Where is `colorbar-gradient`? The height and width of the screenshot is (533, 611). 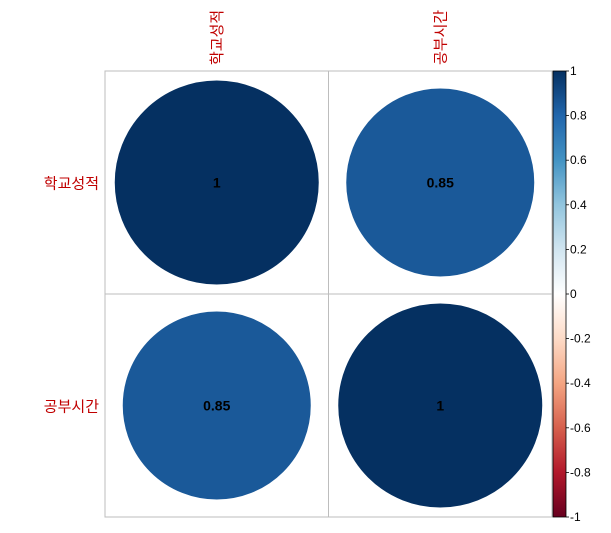
colorbar-gradient is located at coordinates (559, 294).